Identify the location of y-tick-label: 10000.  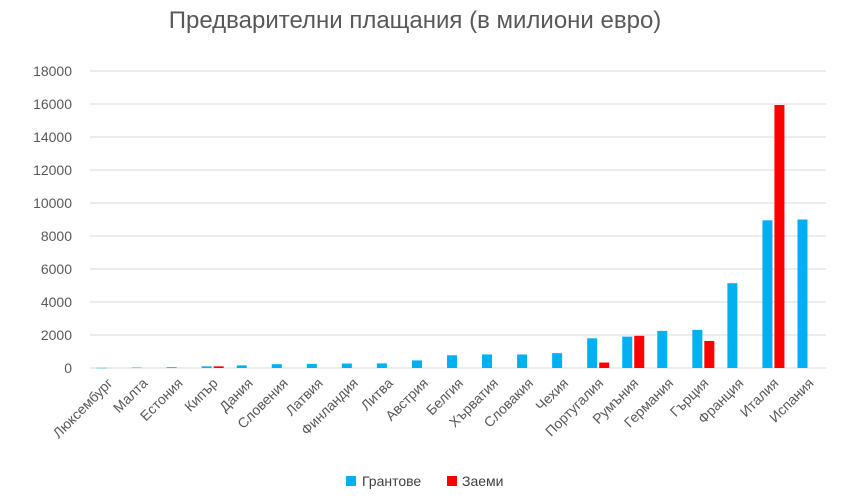
(52, 203).